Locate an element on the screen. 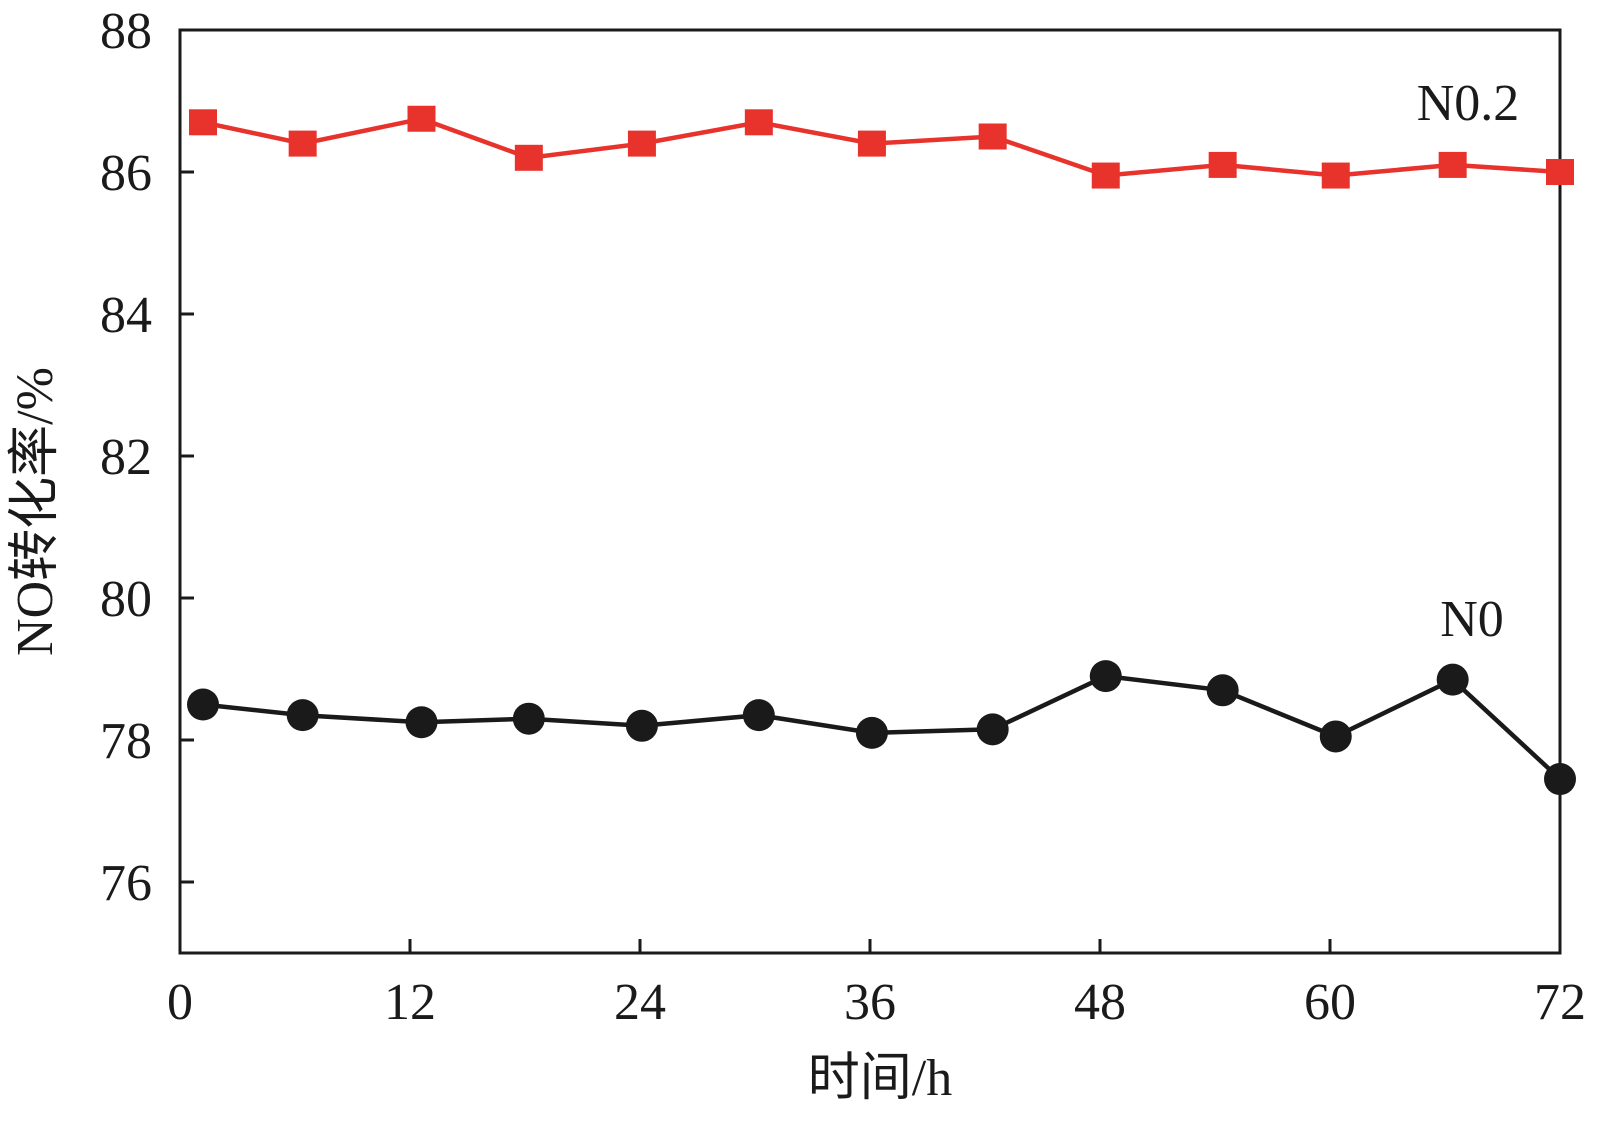 The image size is (1605, 1140). x-tick-label: 72 is located at coordinates (1560, 1002).